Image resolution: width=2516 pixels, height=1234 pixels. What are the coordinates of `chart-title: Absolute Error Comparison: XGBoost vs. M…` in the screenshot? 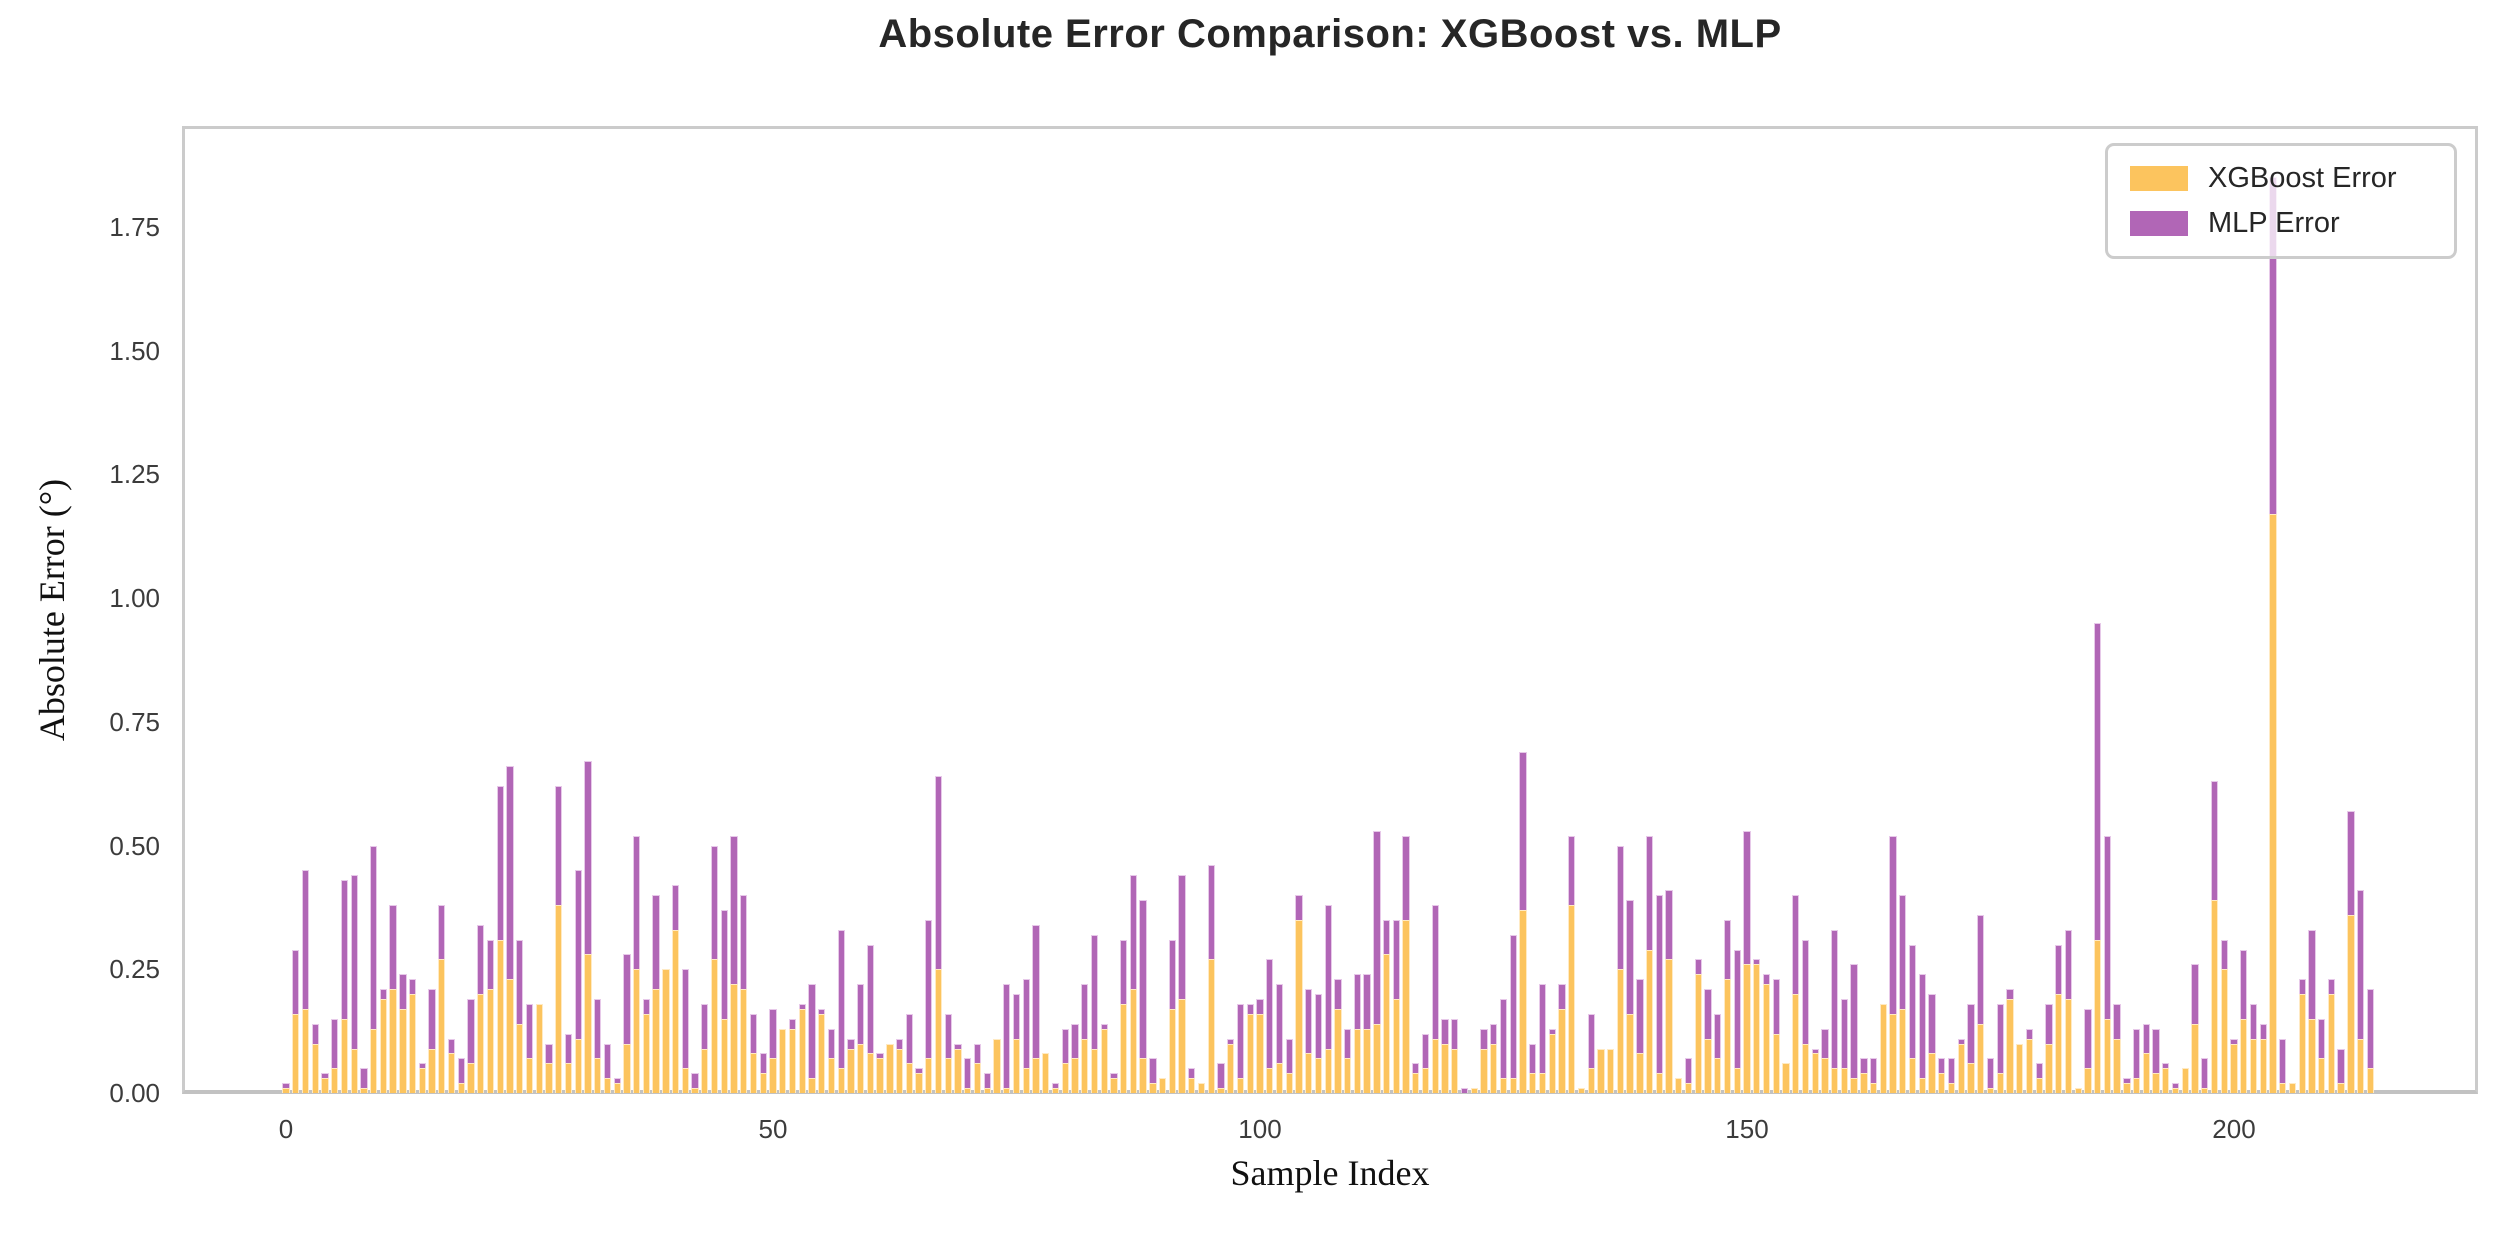 It's located at (1330, 34).